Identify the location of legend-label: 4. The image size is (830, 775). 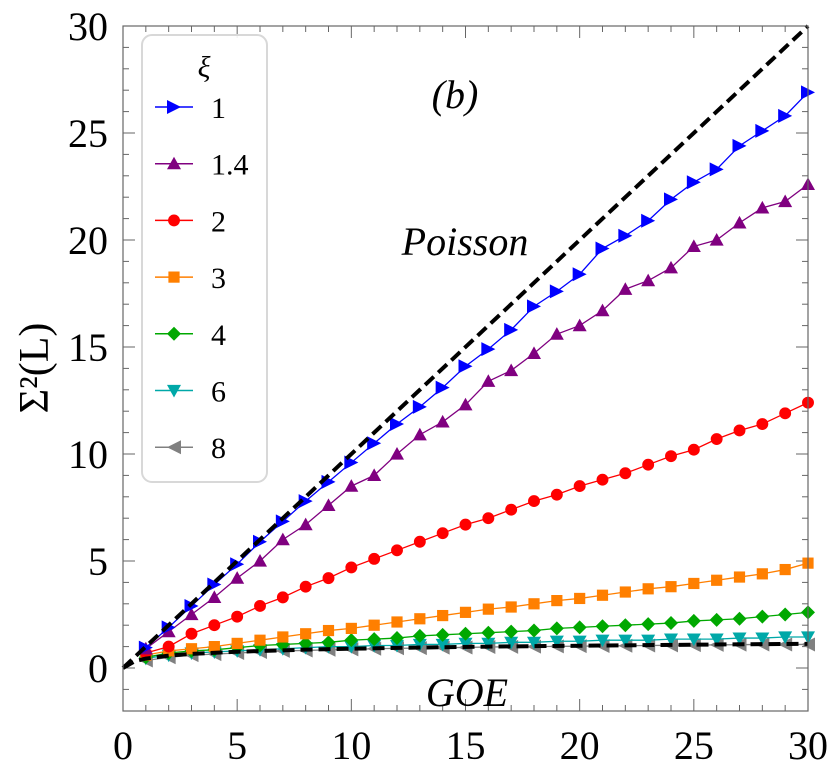
(218, 335).